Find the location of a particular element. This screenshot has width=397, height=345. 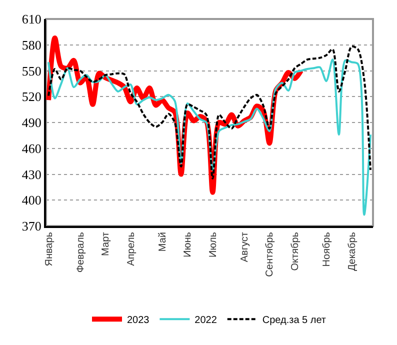

legend-label: Сред.за 5 лет is located at coordinates (294, 320).